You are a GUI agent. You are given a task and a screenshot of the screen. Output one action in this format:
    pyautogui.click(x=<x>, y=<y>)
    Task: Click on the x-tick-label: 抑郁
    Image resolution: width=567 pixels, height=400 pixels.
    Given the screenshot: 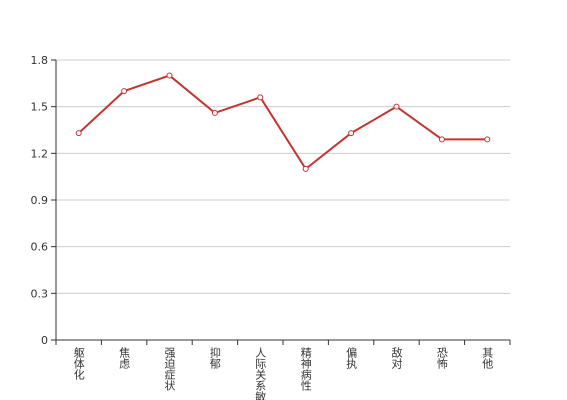 What is the action you would take?
    pyautogui.click(x=214, y=357)
    